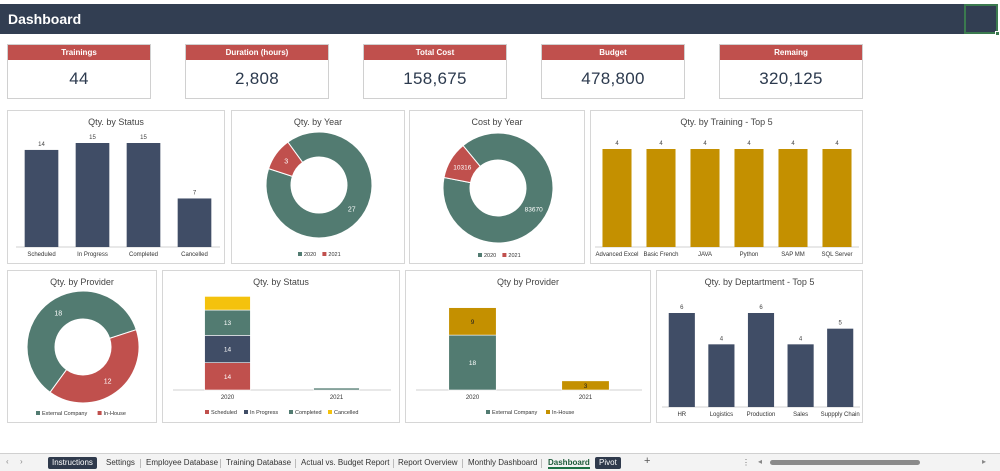 Image resolution: width=1000 pixels, height=471 pixels. What do you see at coordinates (94, 366) in the screenshot?
I see `pie-slice-in-house` at bounding box center [94, 366].